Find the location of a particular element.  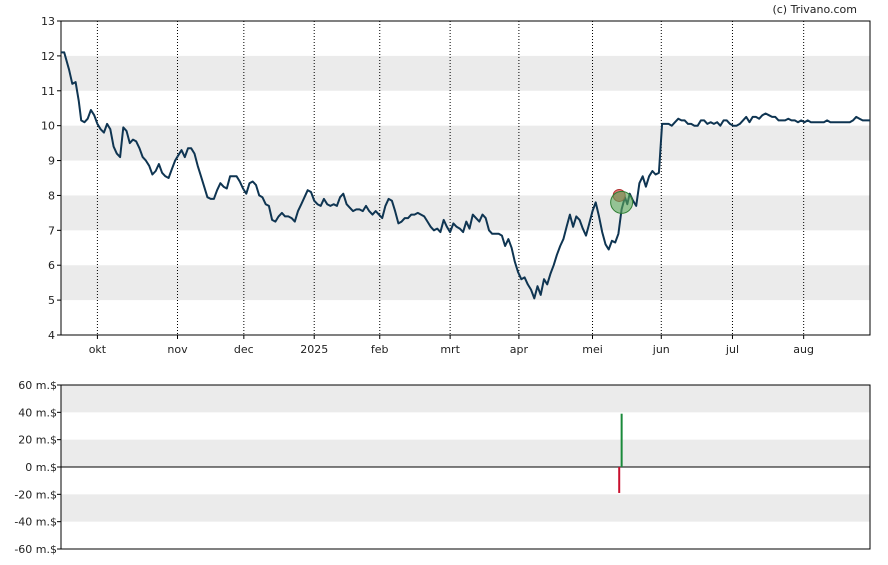

y-tick-label: 5 is located at coordinates (51, 300).